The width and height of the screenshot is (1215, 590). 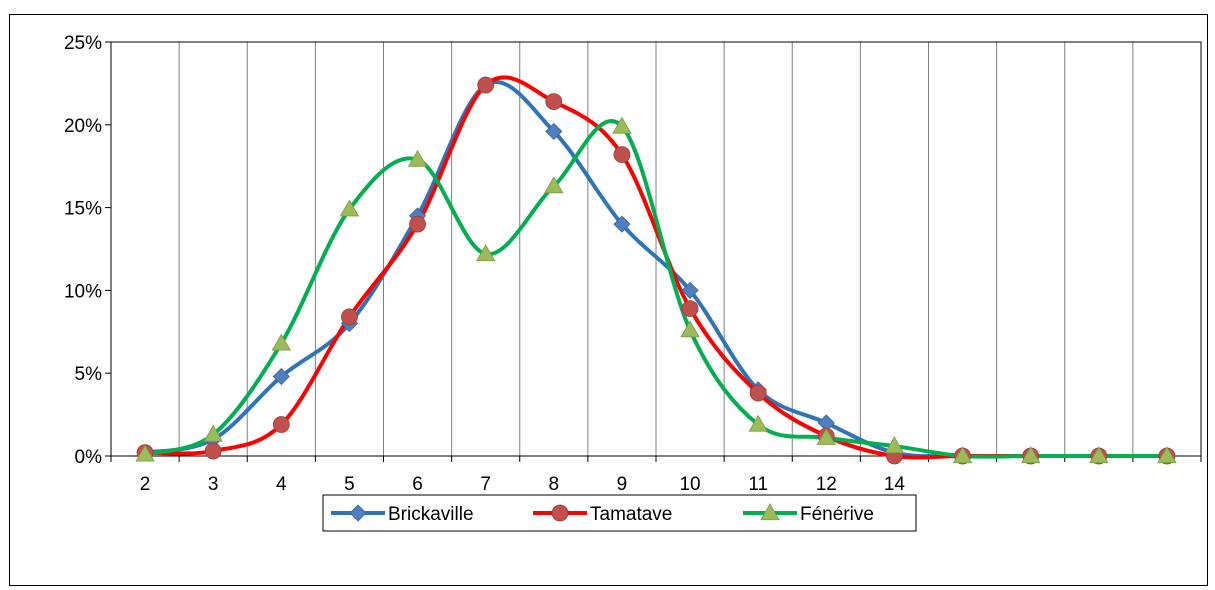 I want to click on x-tick-label: 3, so click(x=213, y=484).